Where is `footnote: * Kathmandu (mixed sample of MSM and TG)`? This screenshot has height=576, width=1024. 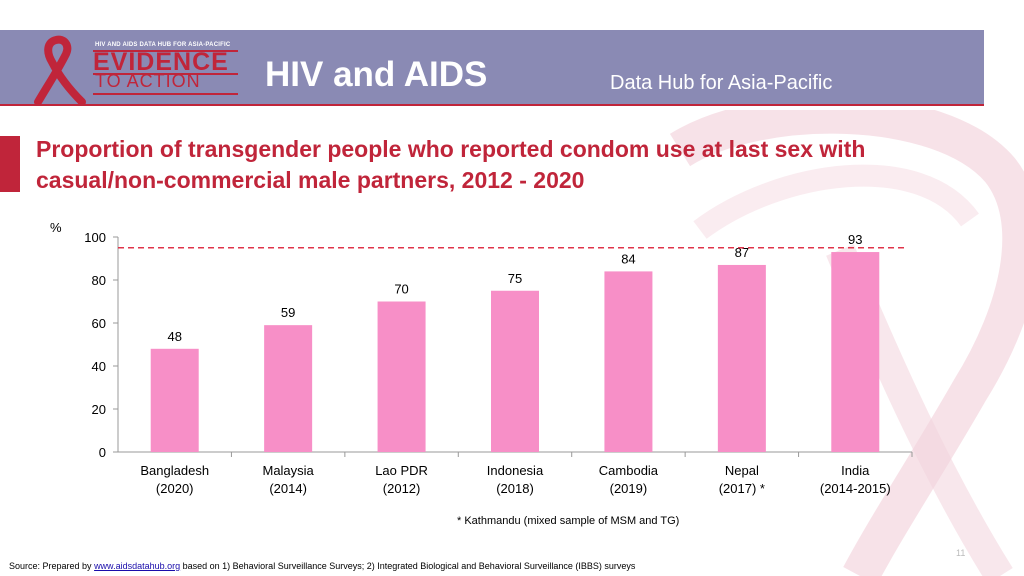 footnote: * Kathmandu (mixed sample of MSM and TG) is located at coordinates (568, 521).